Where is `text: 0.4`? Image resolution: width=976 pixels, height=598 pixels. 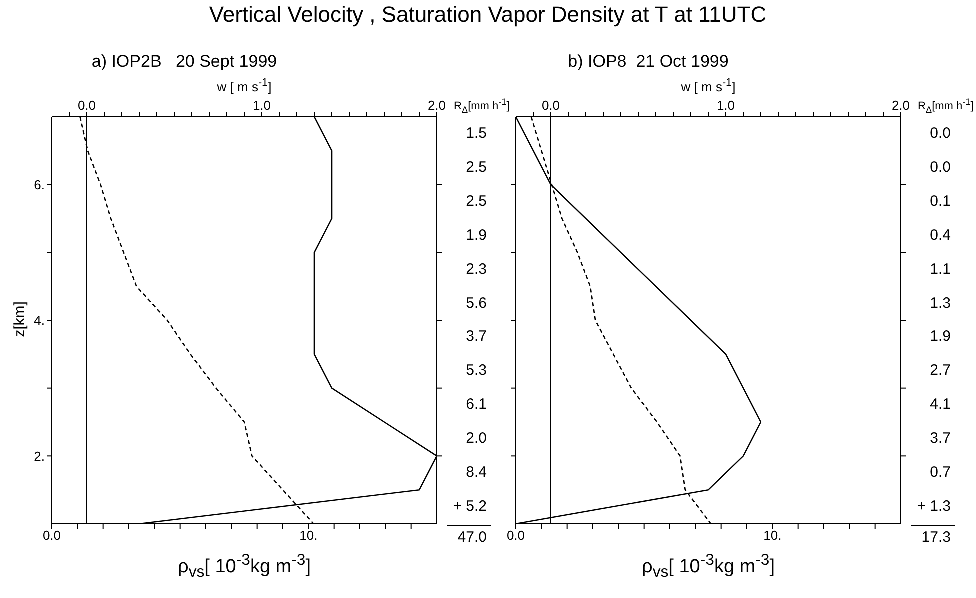
text: 0.4 is located at coordinates (940, 235).